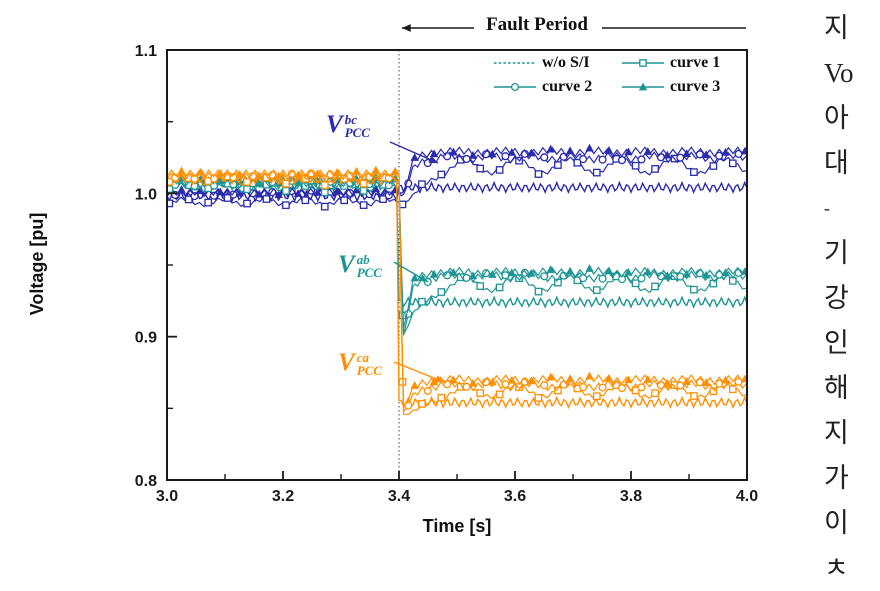 The width and height of the screenshot is (880, 591). What do you see at coordinates (515, 87) in the screenshot?
I see `legend-sample-circle-open` at bounding box center [515, 87].